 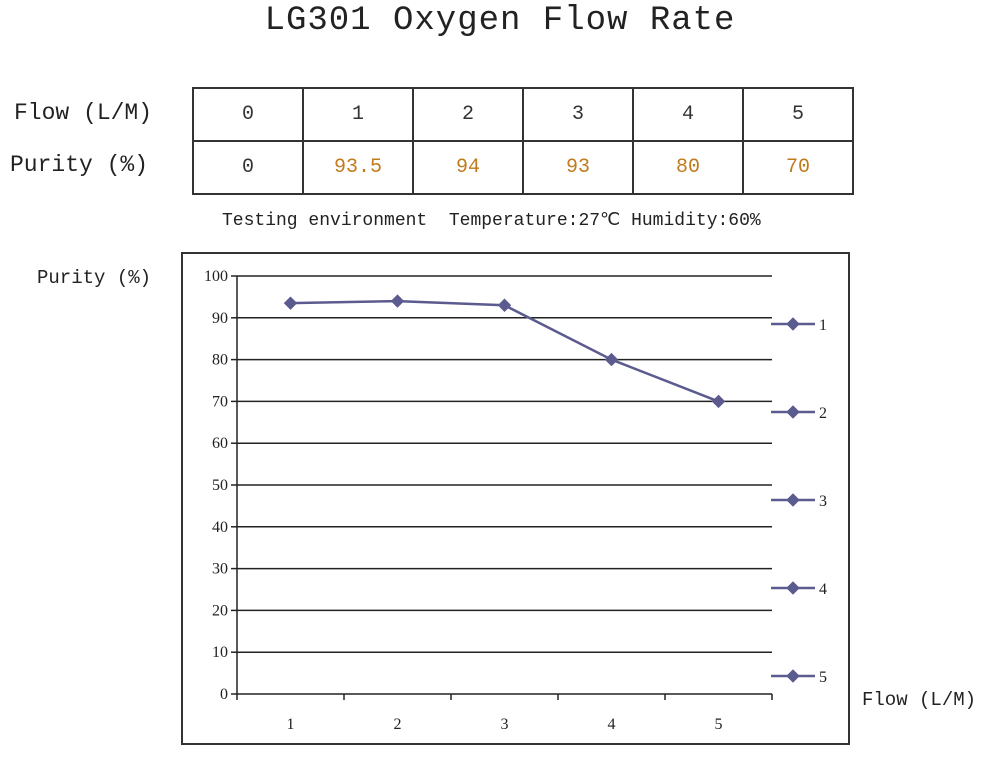 What do you see at coordinates (504, 351) in the screenshot?
I see `series-line` at bounding box center [504, 351].